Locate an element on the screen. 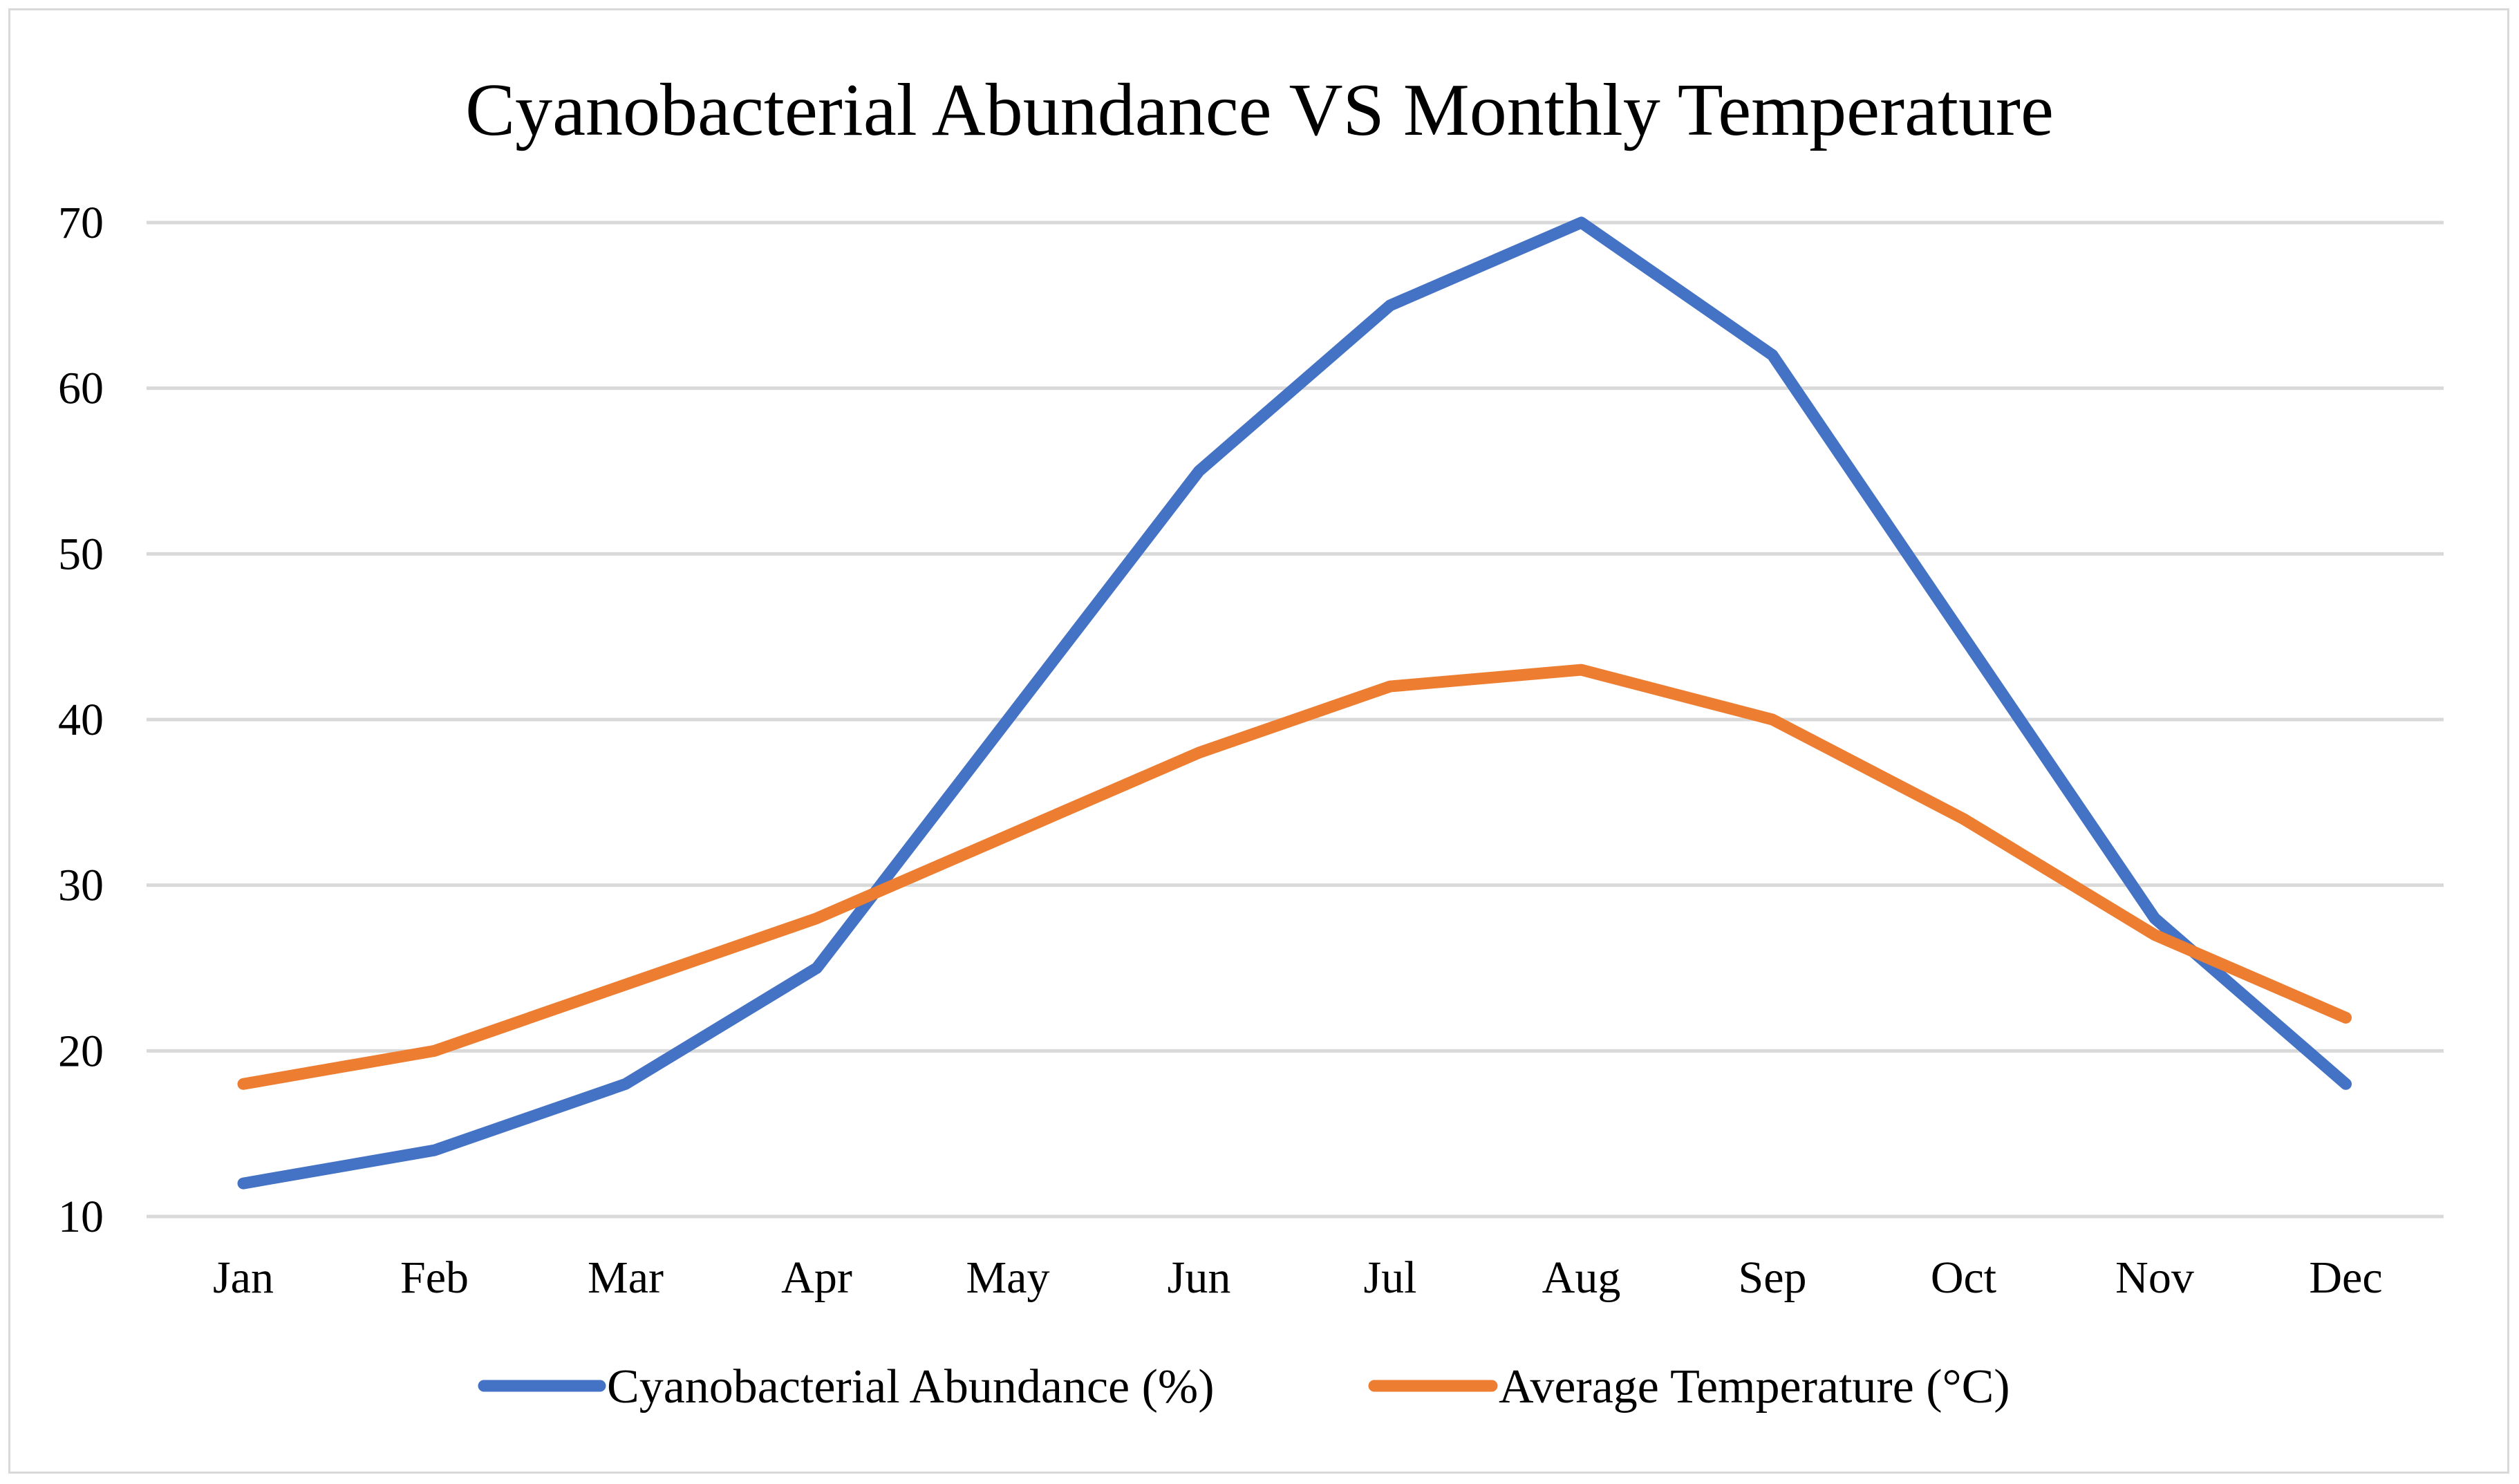 This screenshot has height=1484, width=2519. x-tick-label: Apr is located at coordinates (816, 1277).